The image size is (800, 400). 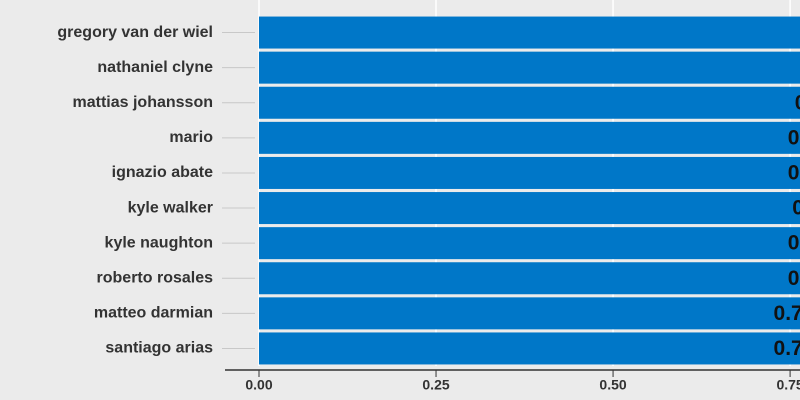 I want to click on y-tick-label: santiago arias, so click(x=159, y=348).